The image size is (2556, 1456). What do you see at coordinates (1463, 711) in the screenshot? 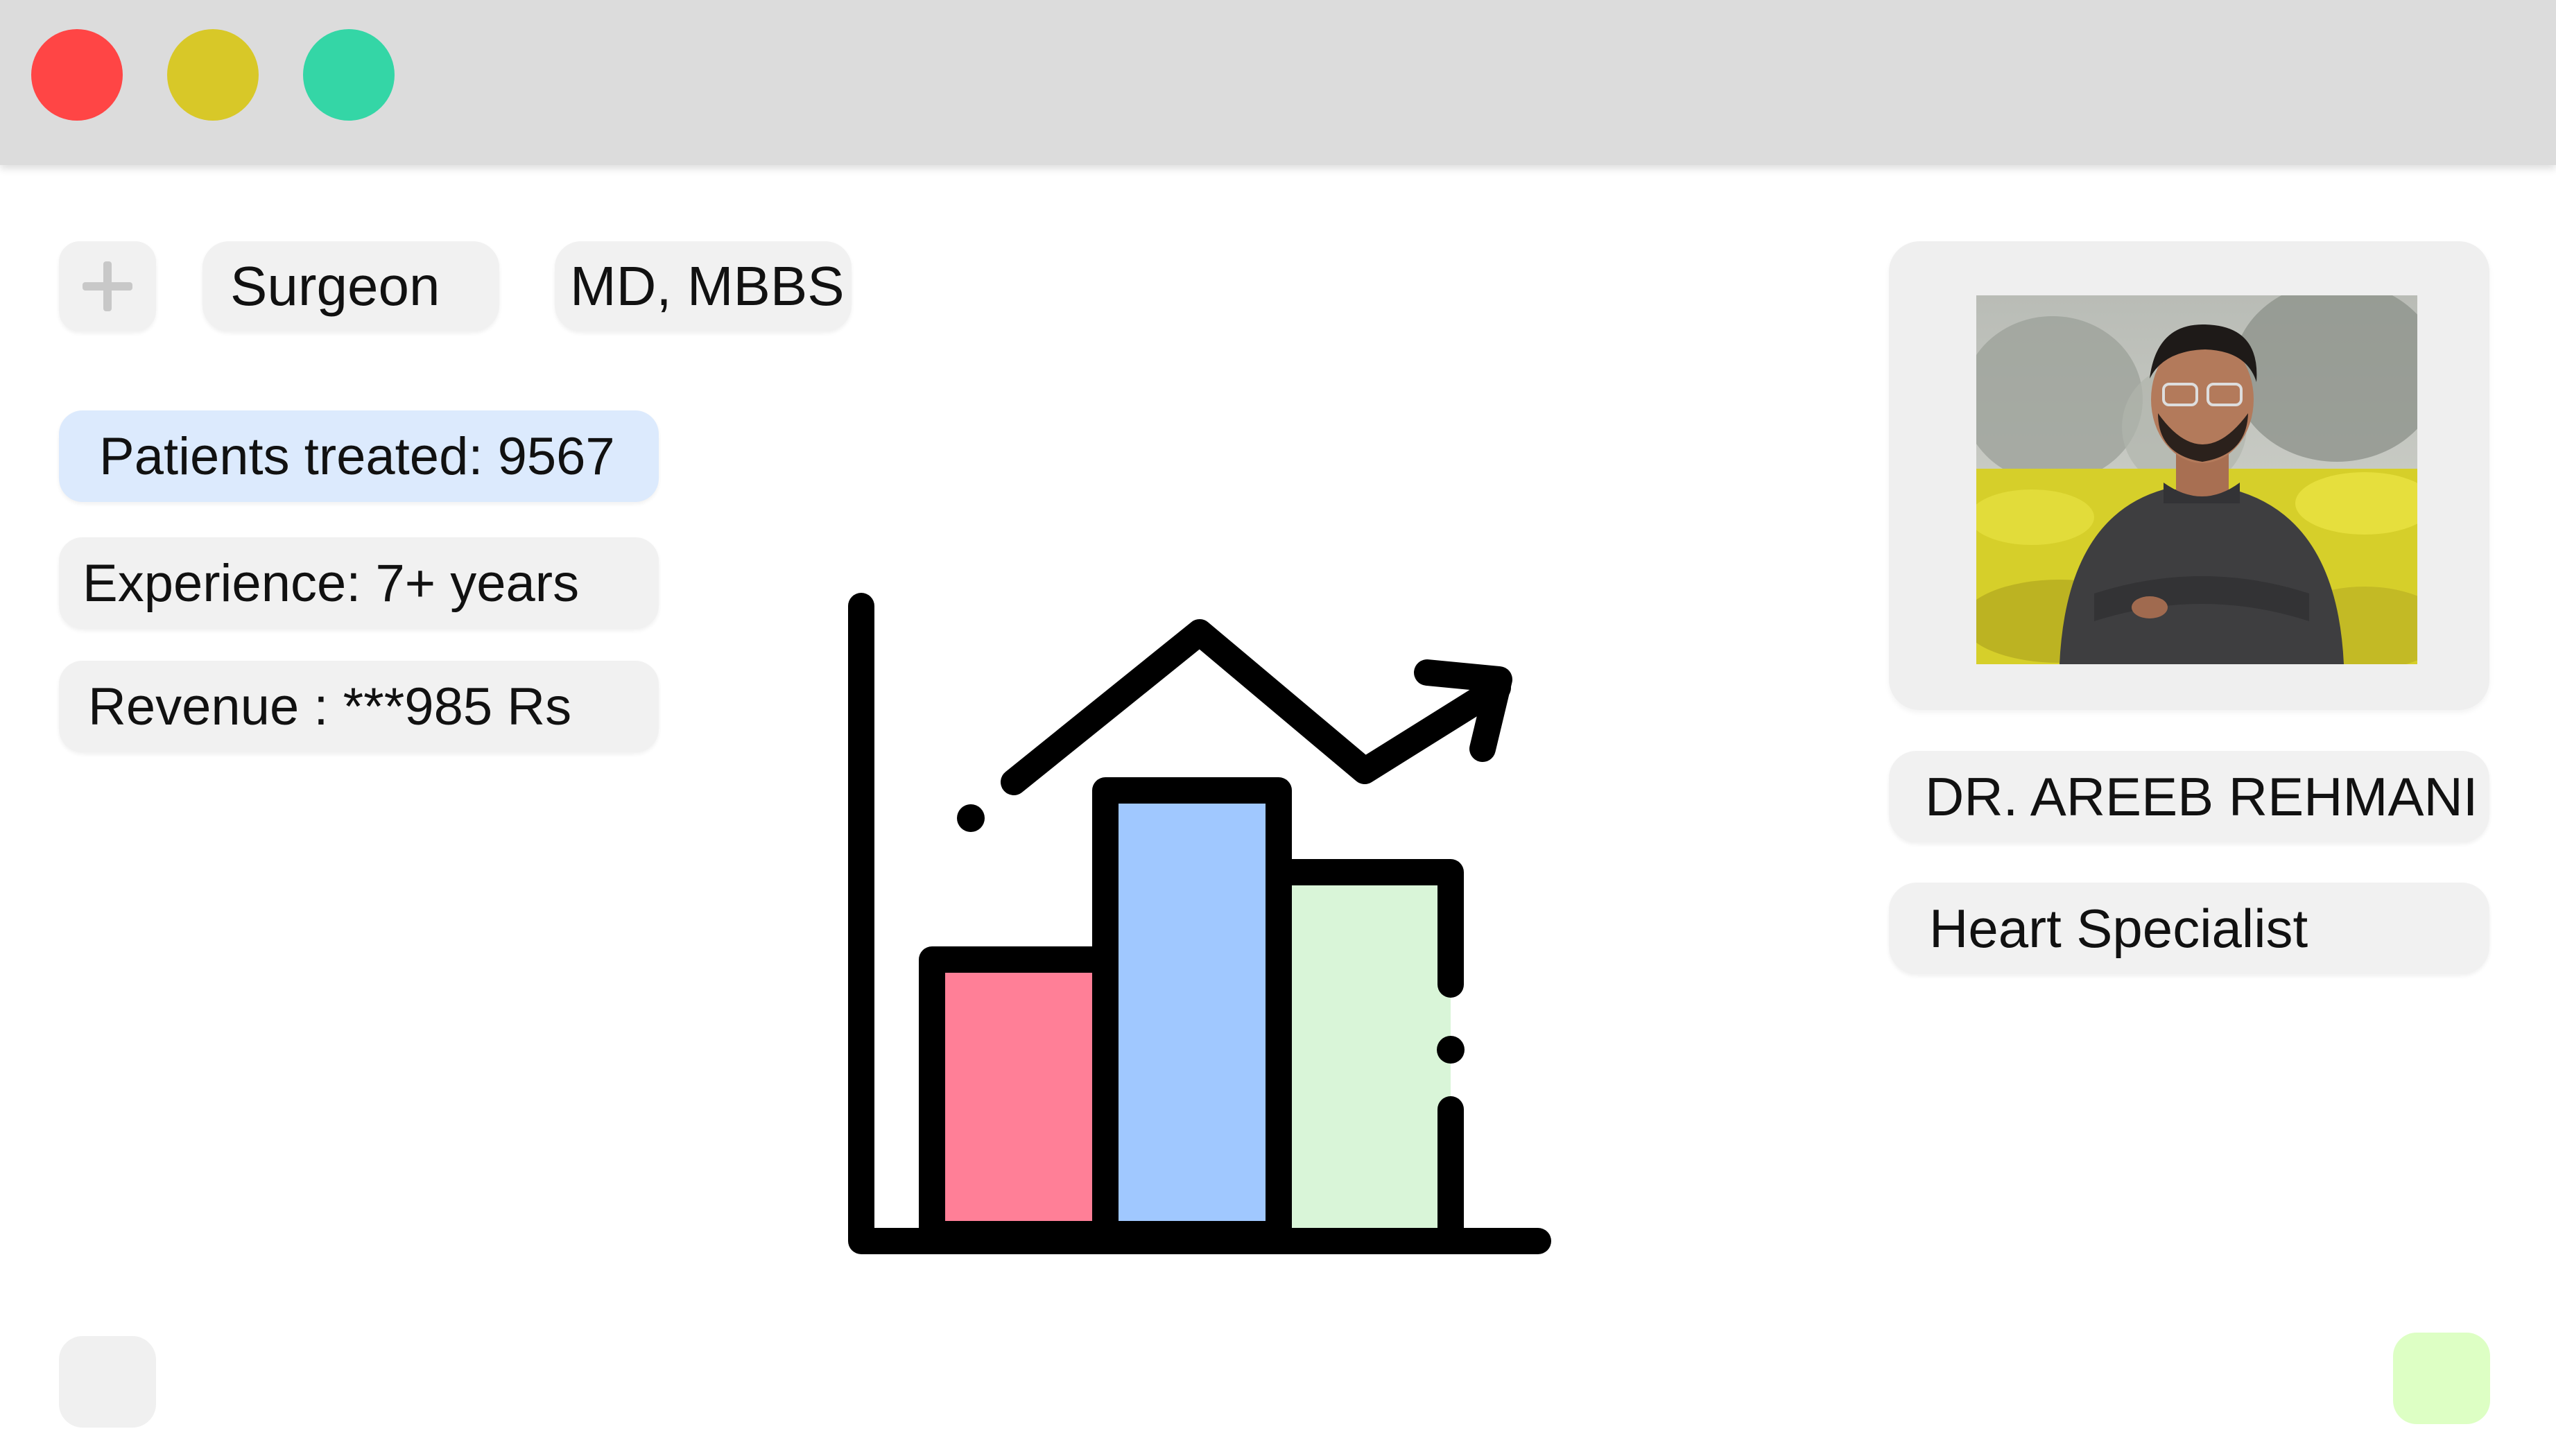
I see `illustration-trend-arrowhead` at bounding box center [1463, 711].